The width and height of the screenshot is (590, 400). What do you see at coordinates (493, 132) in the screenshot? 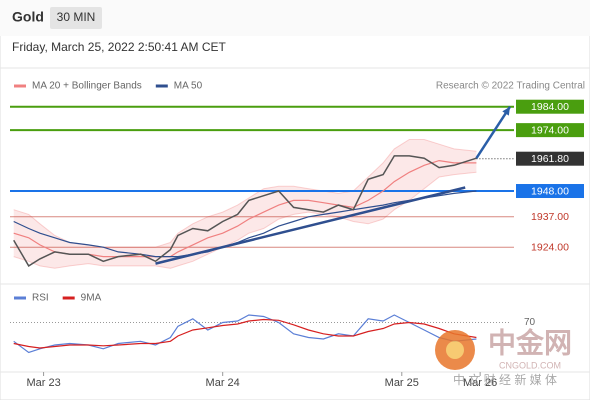
I see `arrow` at bounding box center [493, 132].